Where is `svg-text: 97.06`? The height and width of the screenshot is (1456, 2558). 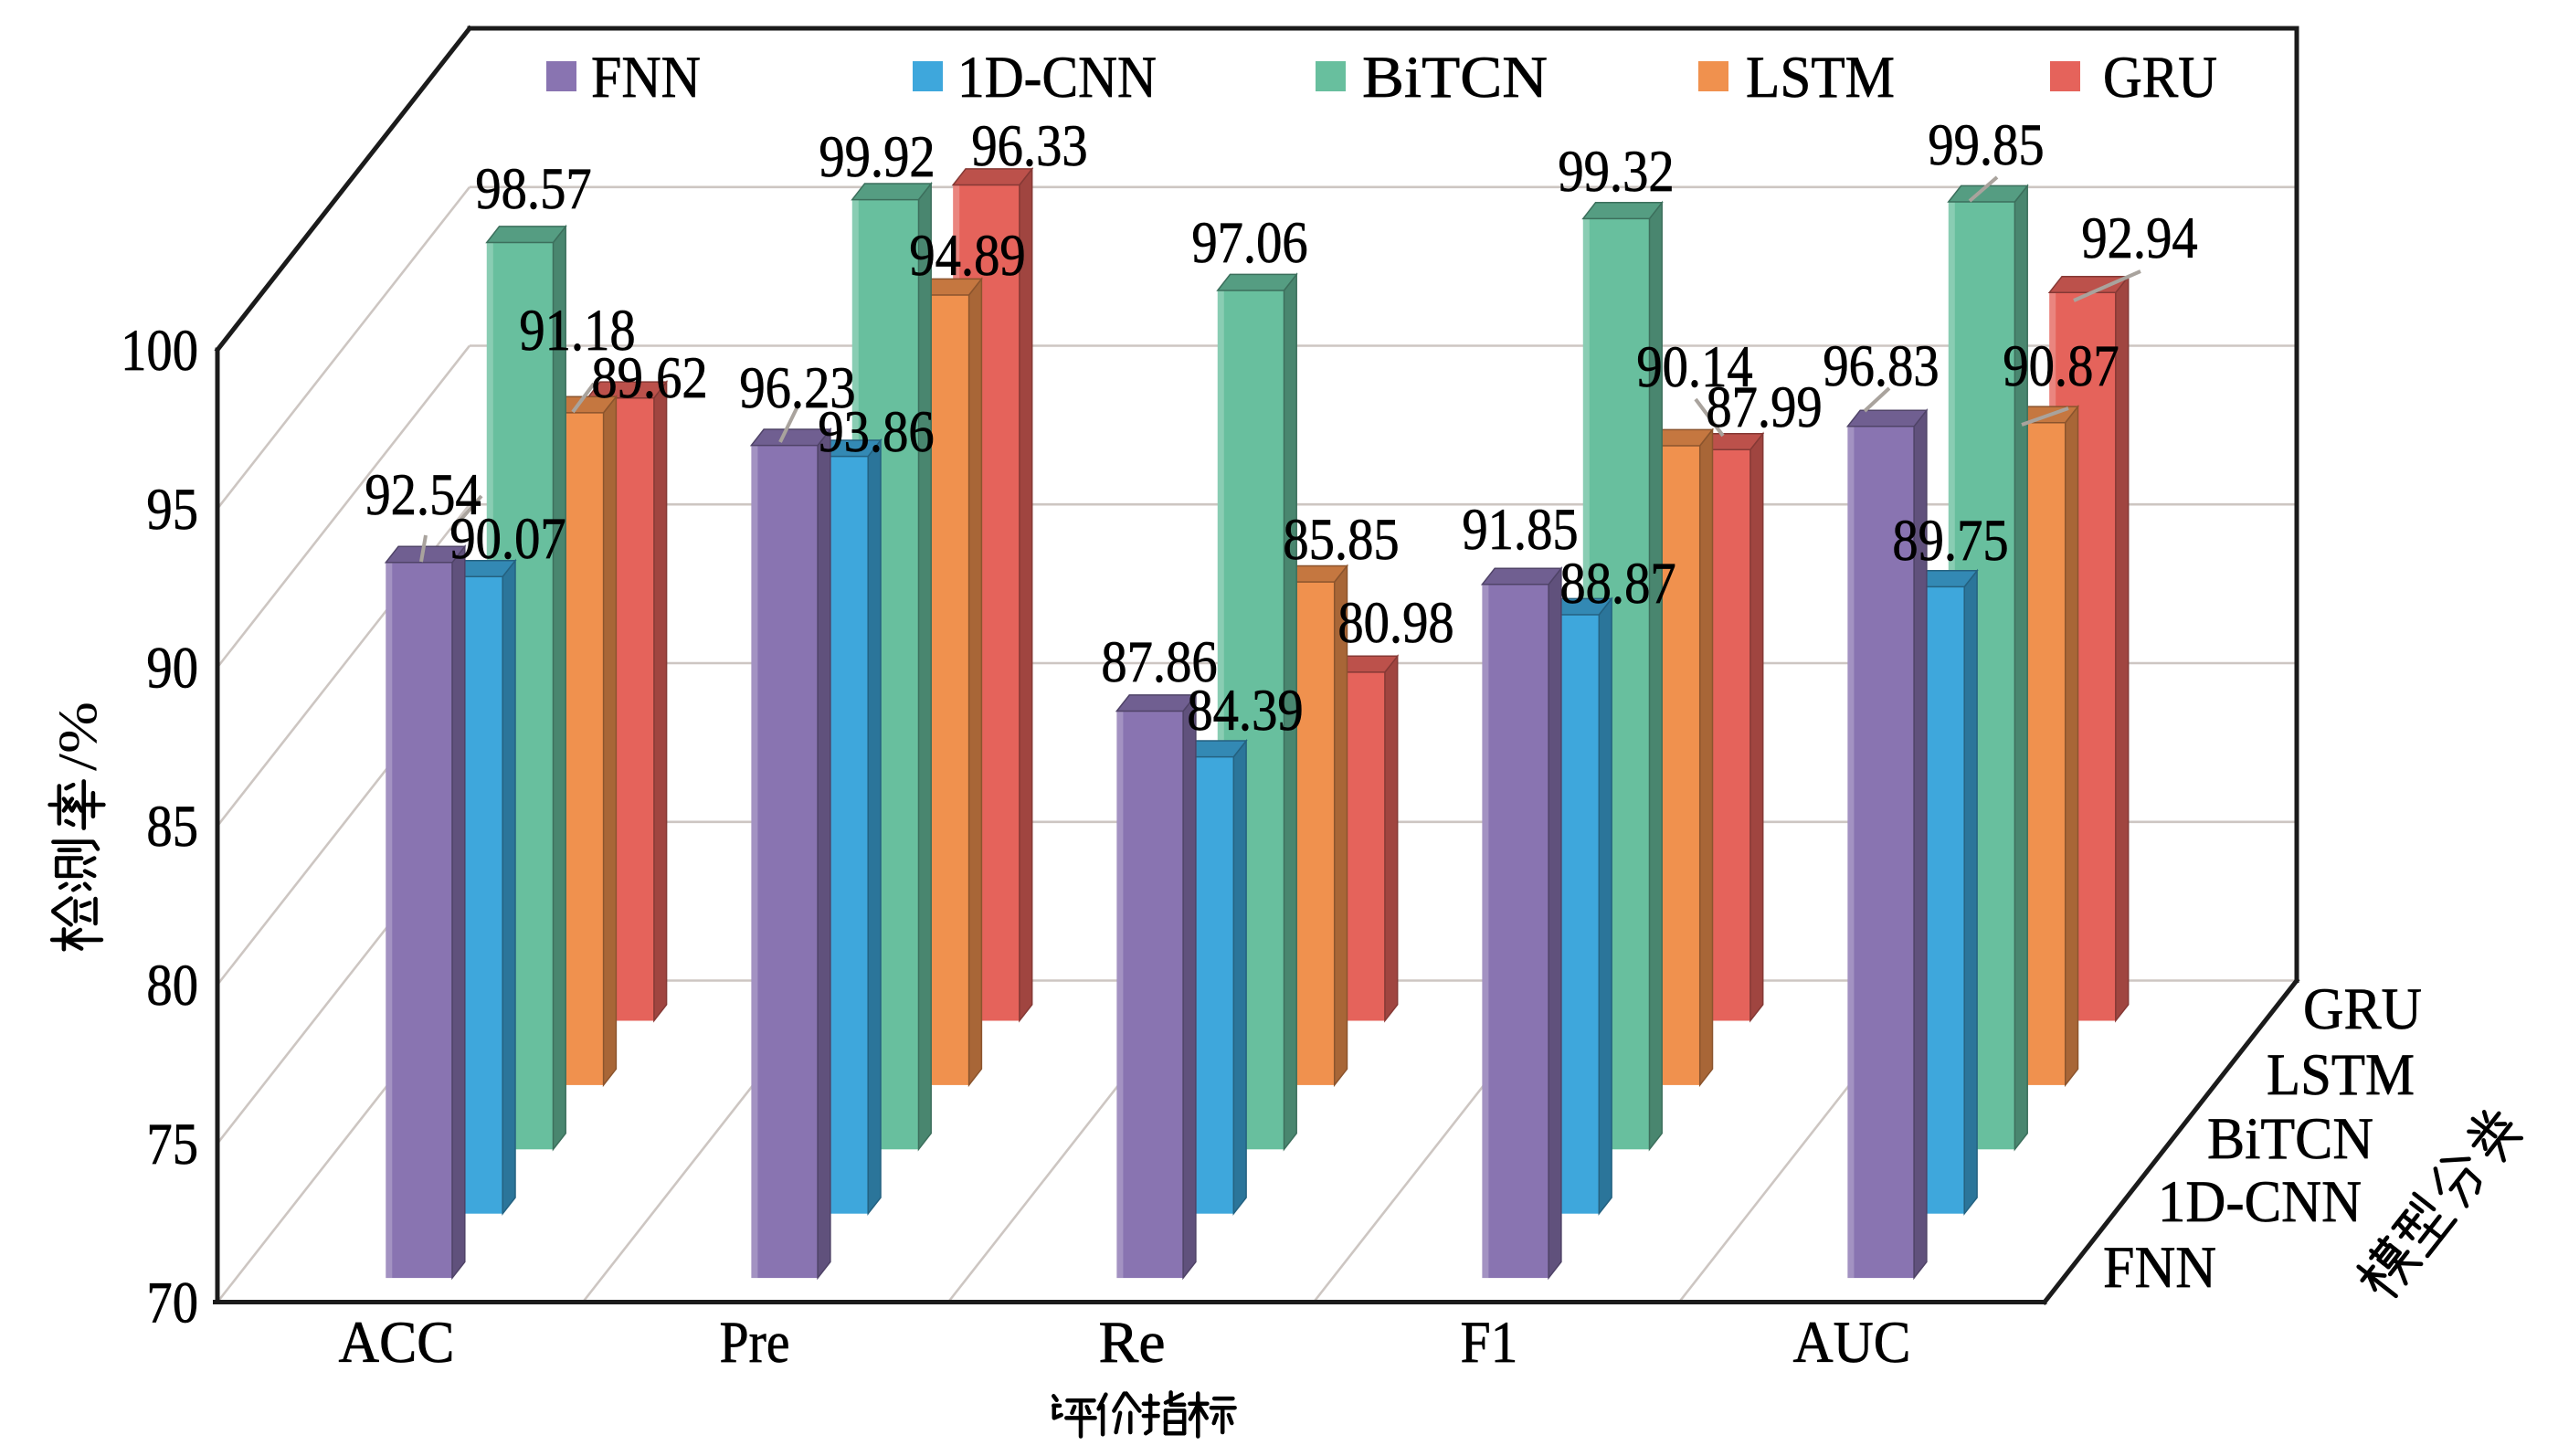 svg-text: 97.06 is located at coordinates (1249, 243).